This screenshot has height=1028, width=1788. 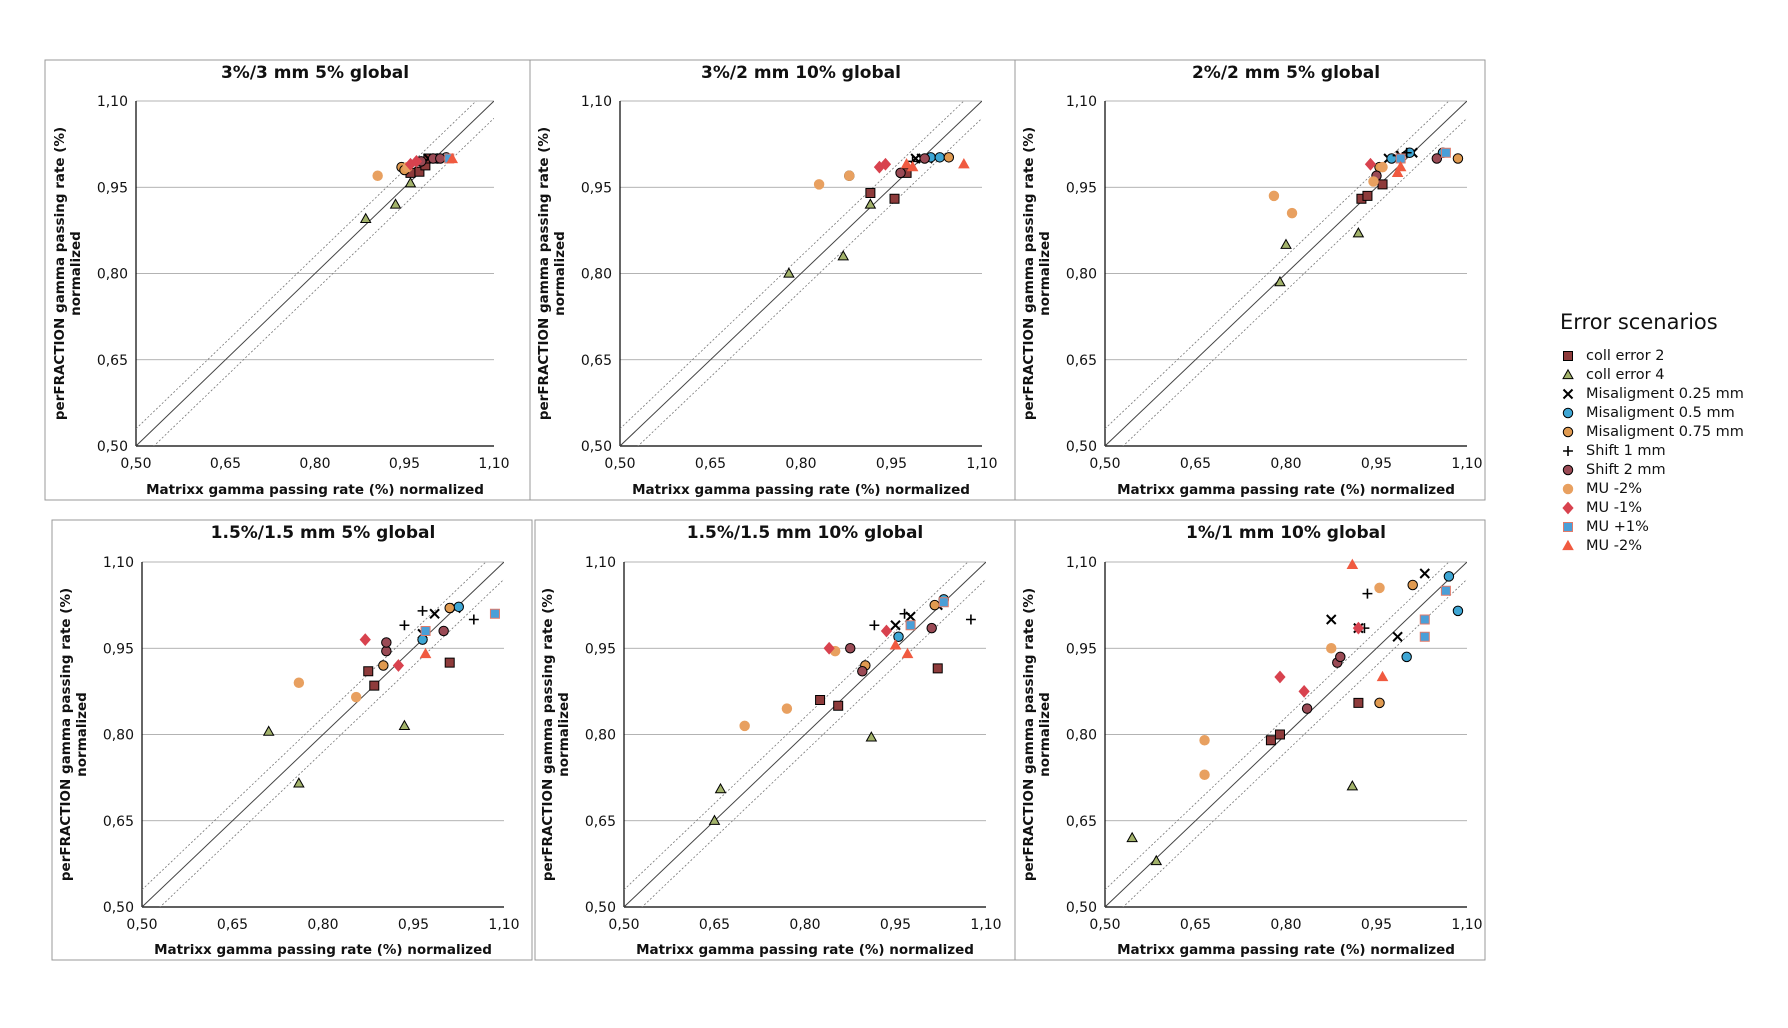 What do you see at coordinates (1665, 431) in the screenshot?
I see `legend-label: Misaligment 0.75 mm` at bounding box center [1665, 431].